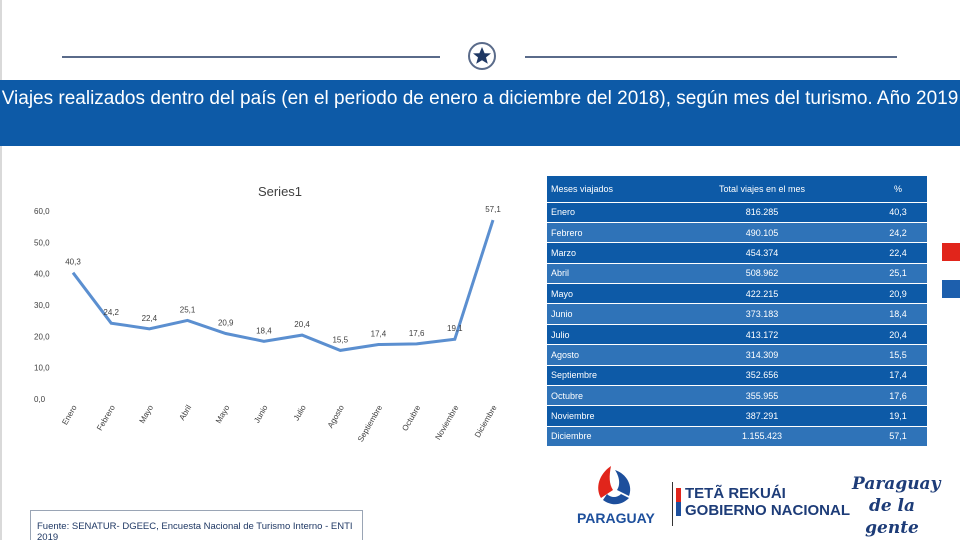 The image size is (960, 543). What do you see at coordinates (897, 294) in the screenshot?
I see `table-cell-percent: 20,9` at bounding box center [897, 294].